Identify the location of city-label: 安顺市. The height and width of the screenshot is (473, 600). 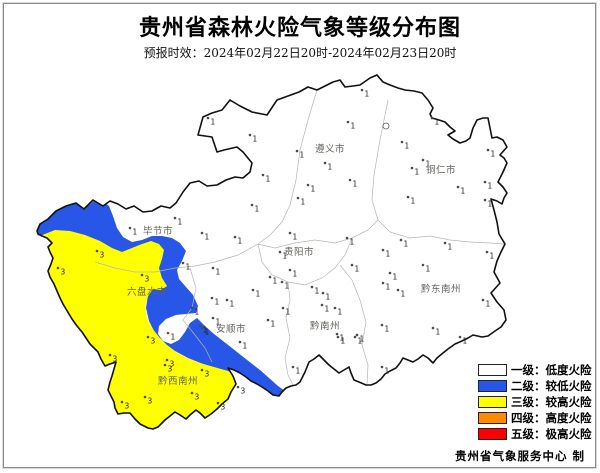
(231, 329).